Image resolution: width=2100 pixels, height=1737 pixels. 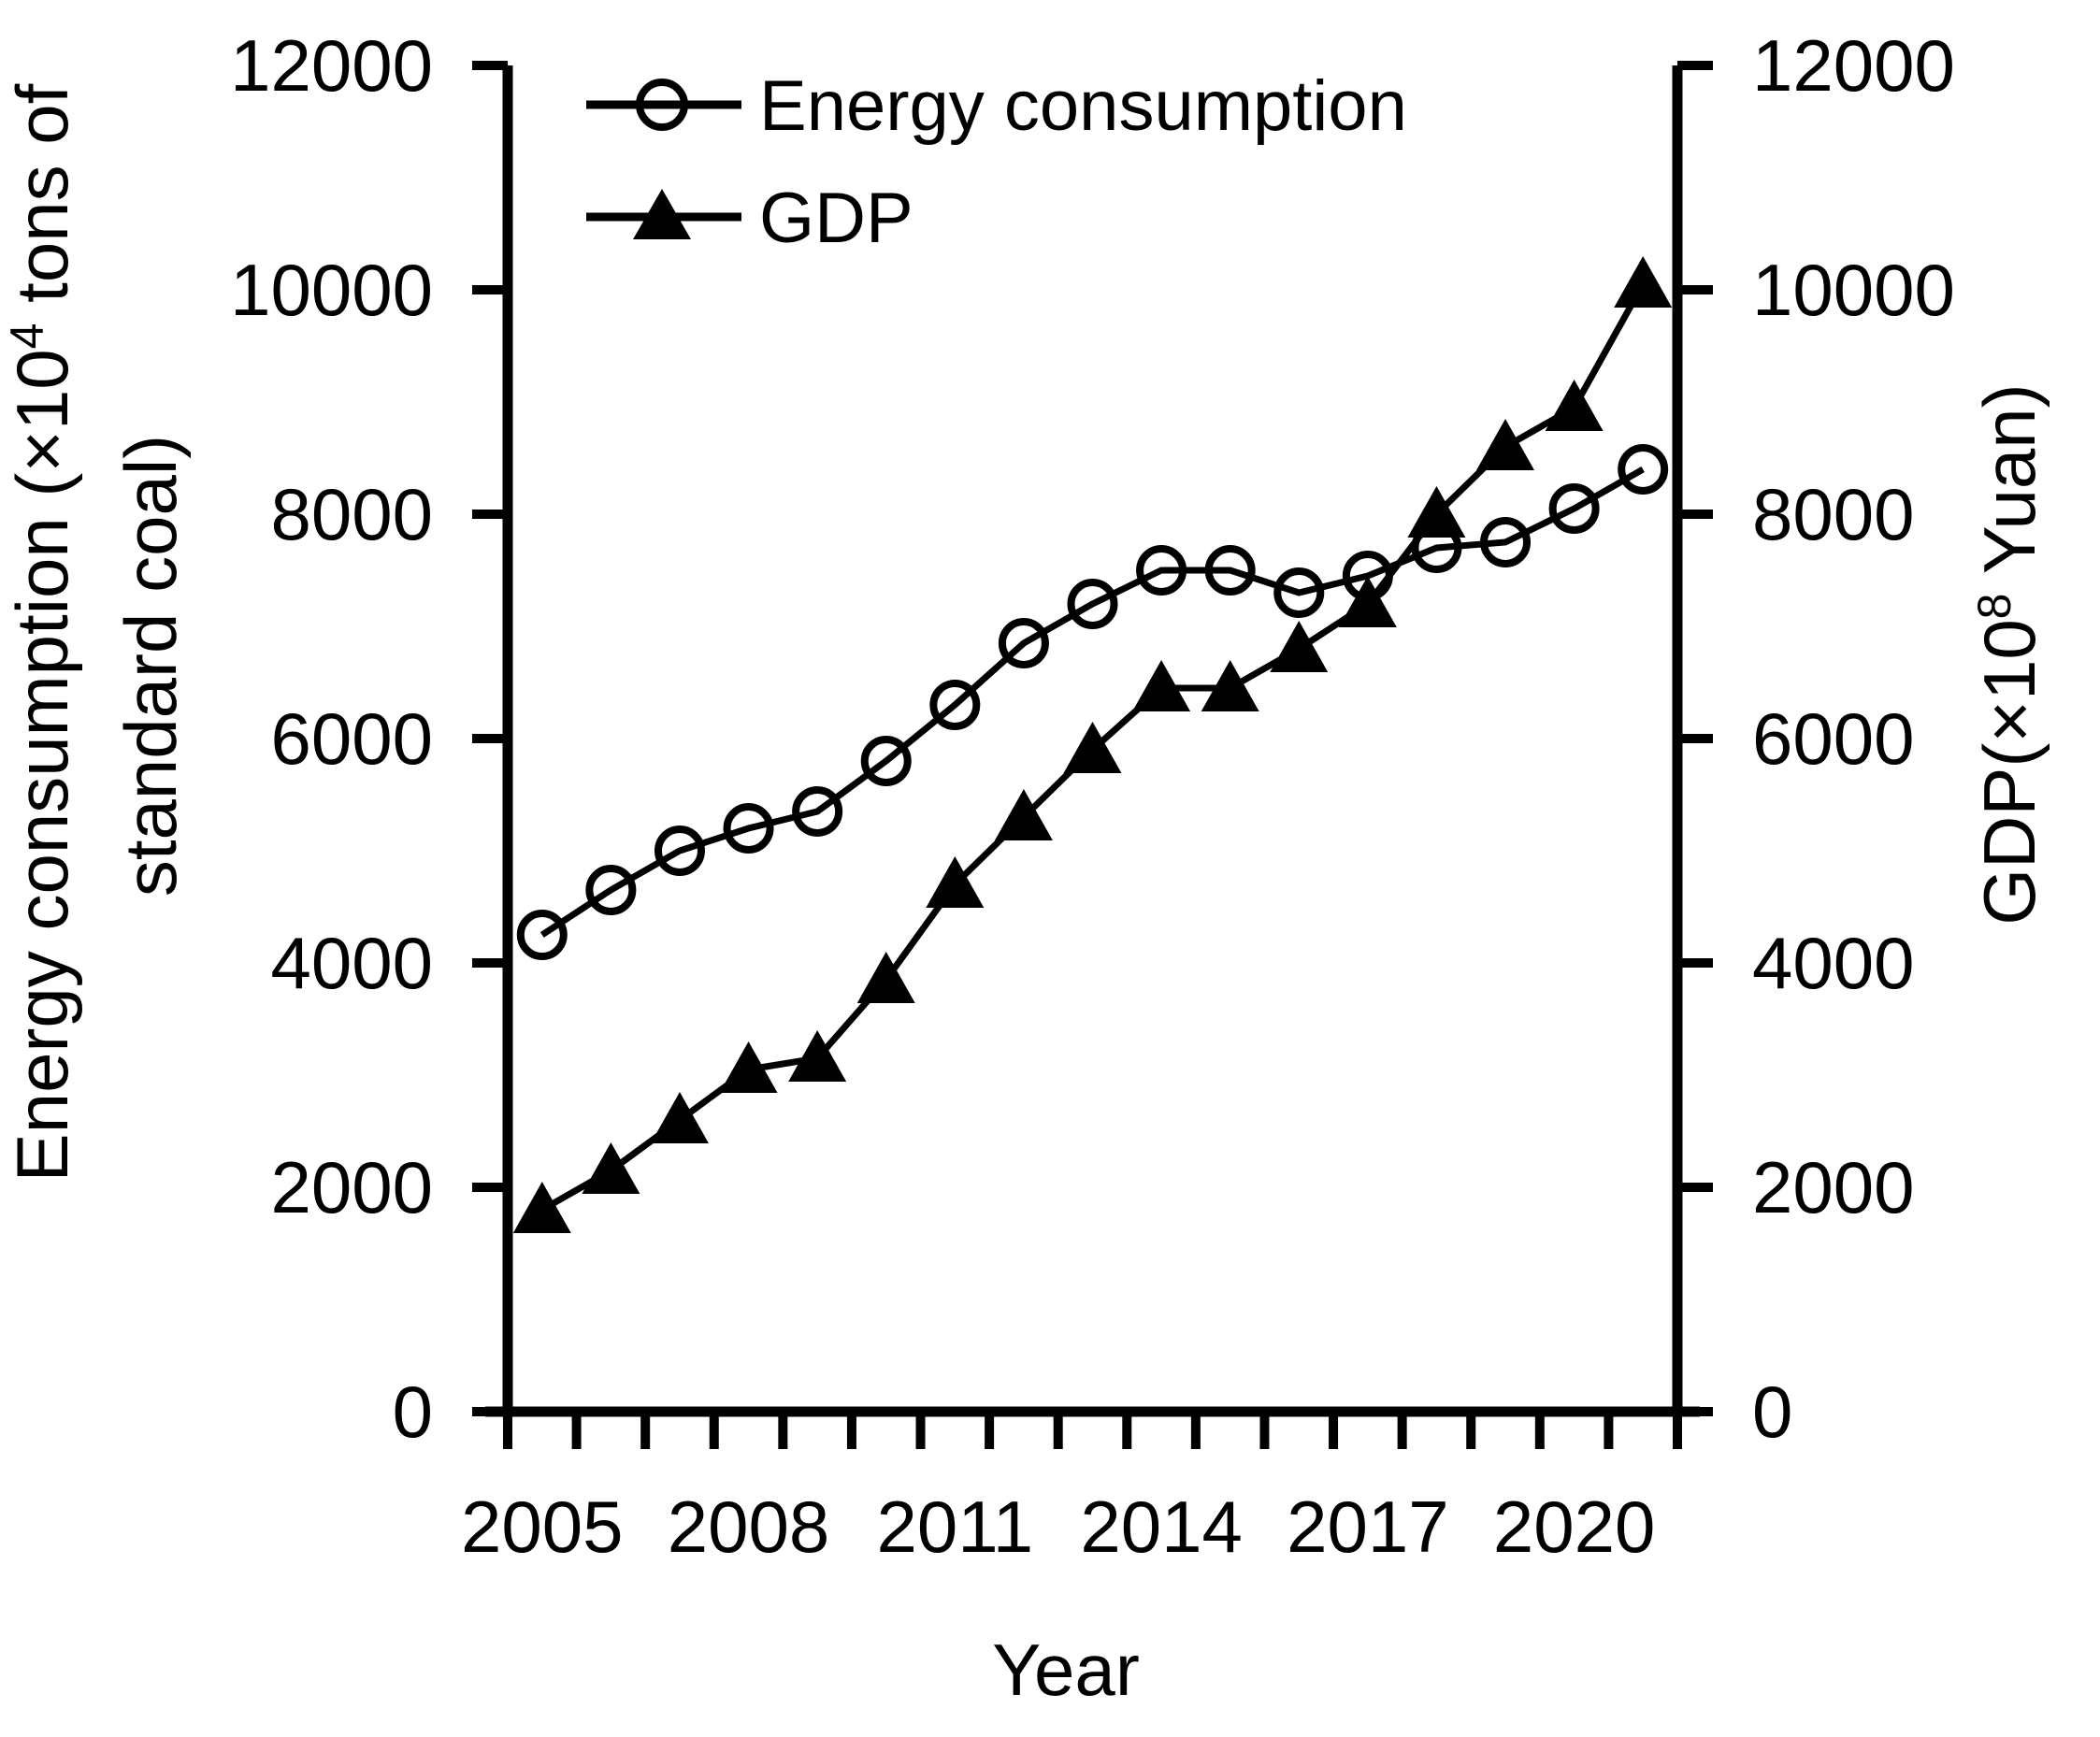 What do you see at coordinates (413, 1412) in the screenshot?
I see `left-axis-tick-label: 0` at bounding box center [413, 1412].